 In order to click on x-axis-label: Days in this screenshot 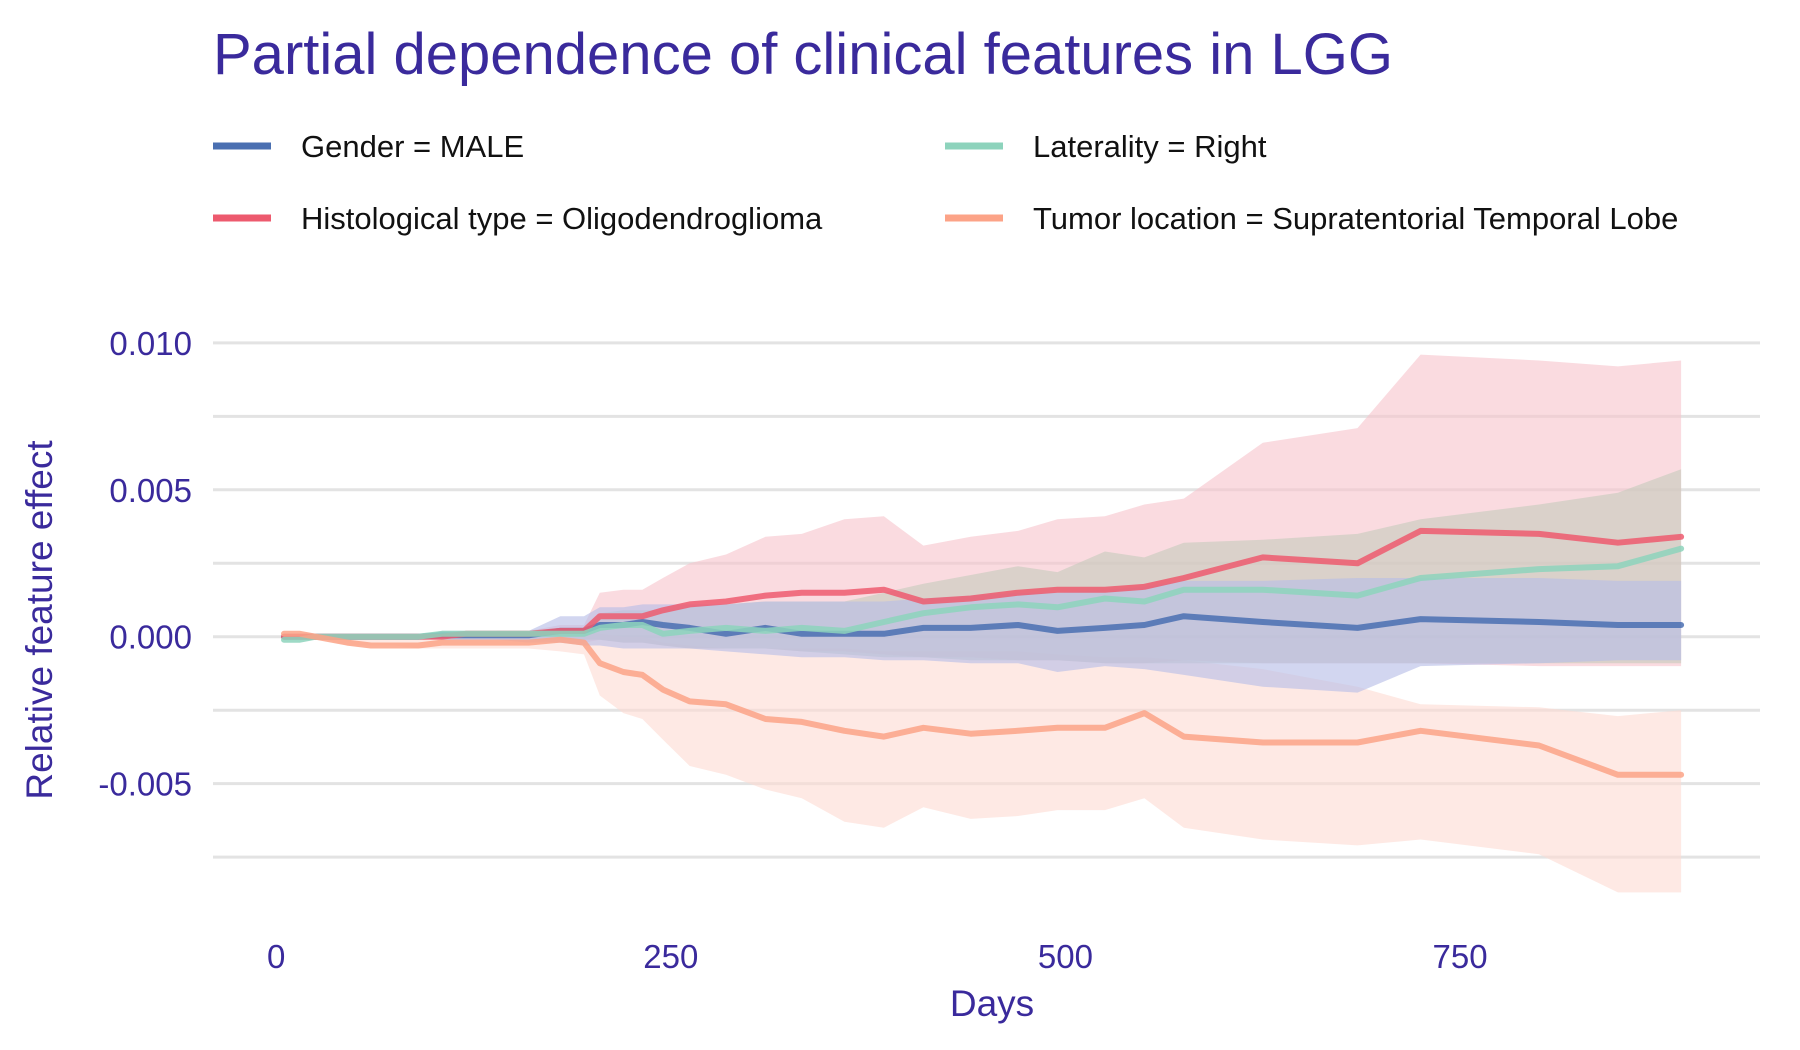, I will do `click(992, 1003)`.